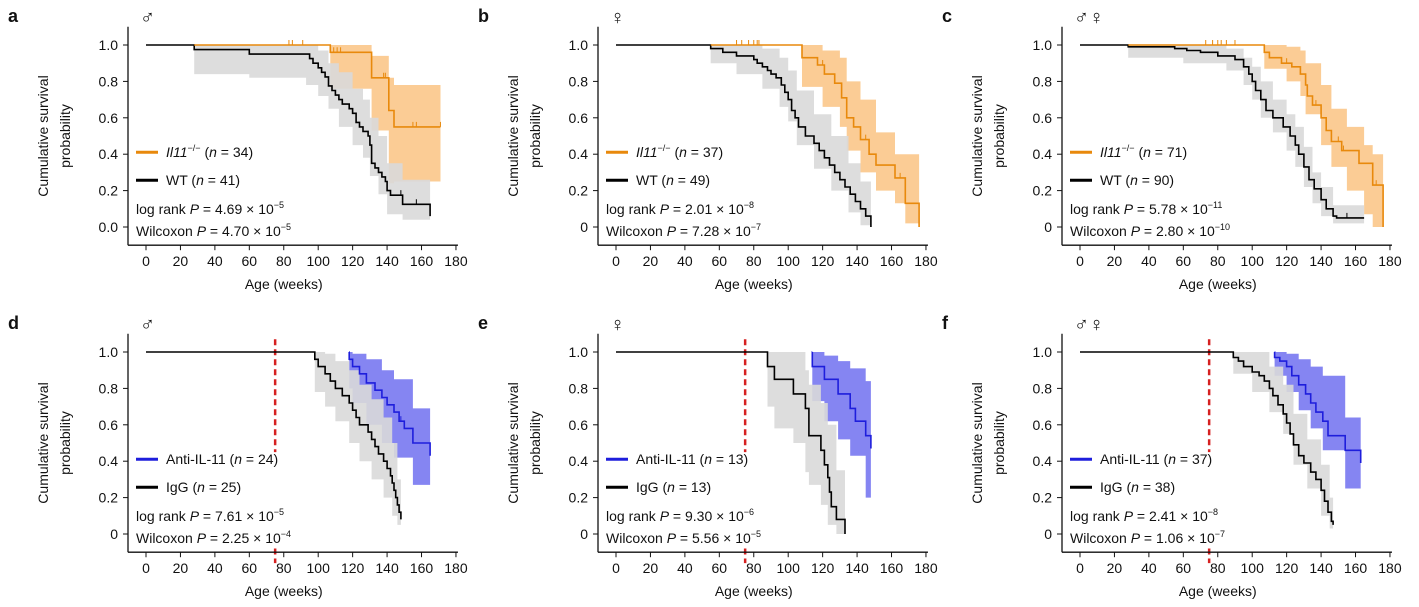  I want to click on sex-symbol: ♂, so click(147, 18).